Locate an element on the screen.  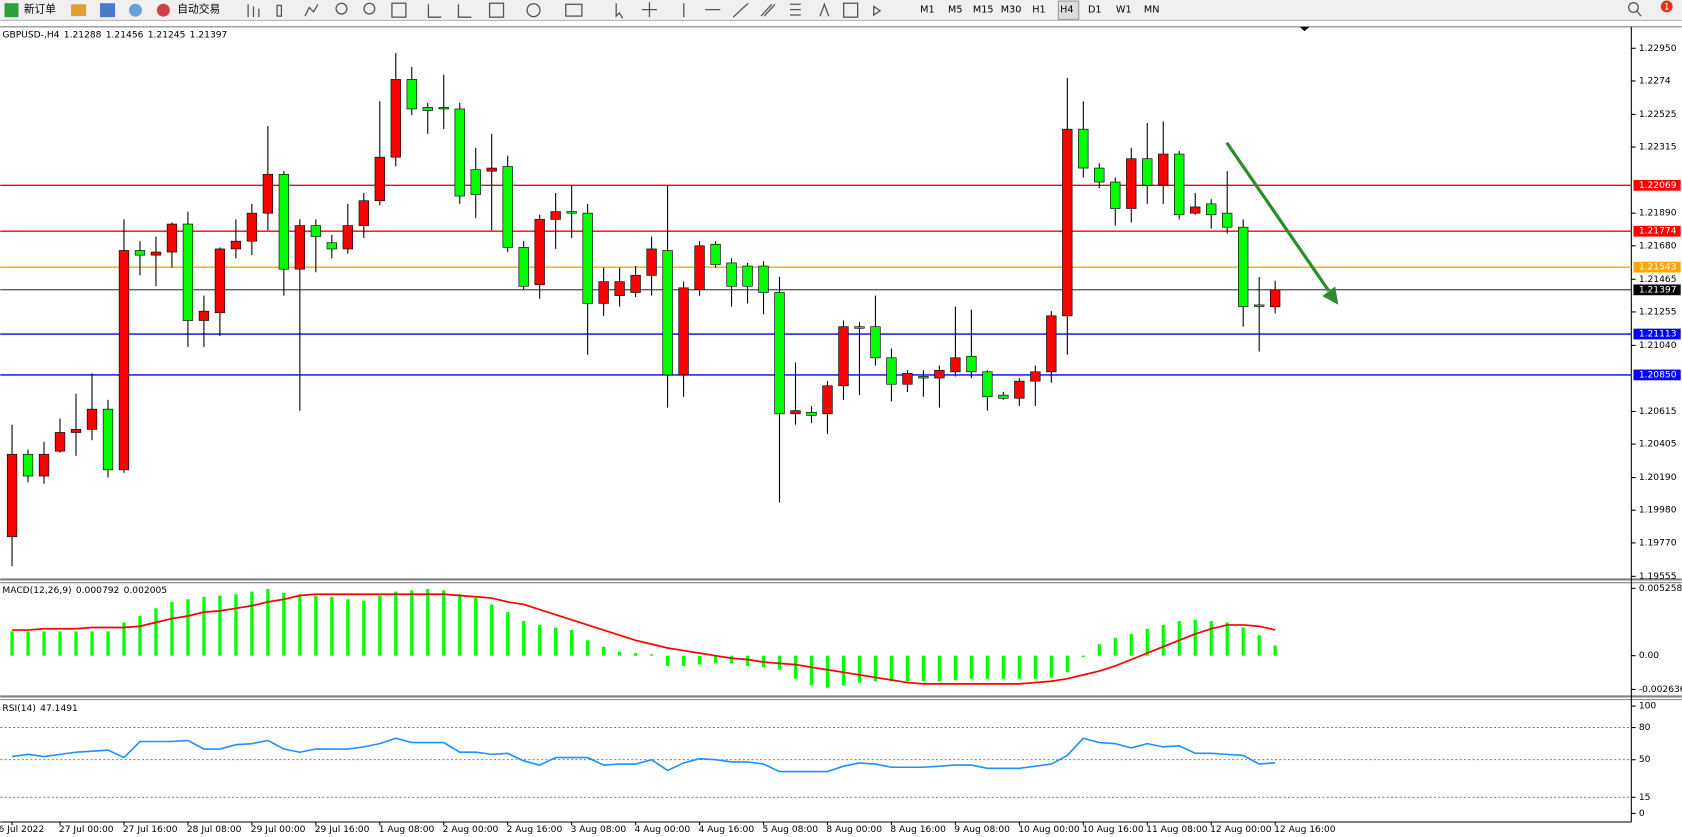
periods-icon is located at coordinates (533, 10).